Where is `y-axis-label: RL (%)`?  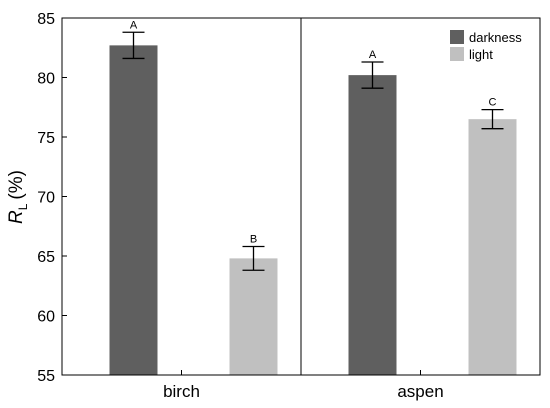 y-axis-label: RL (%) is located at coordinates (18, 197).